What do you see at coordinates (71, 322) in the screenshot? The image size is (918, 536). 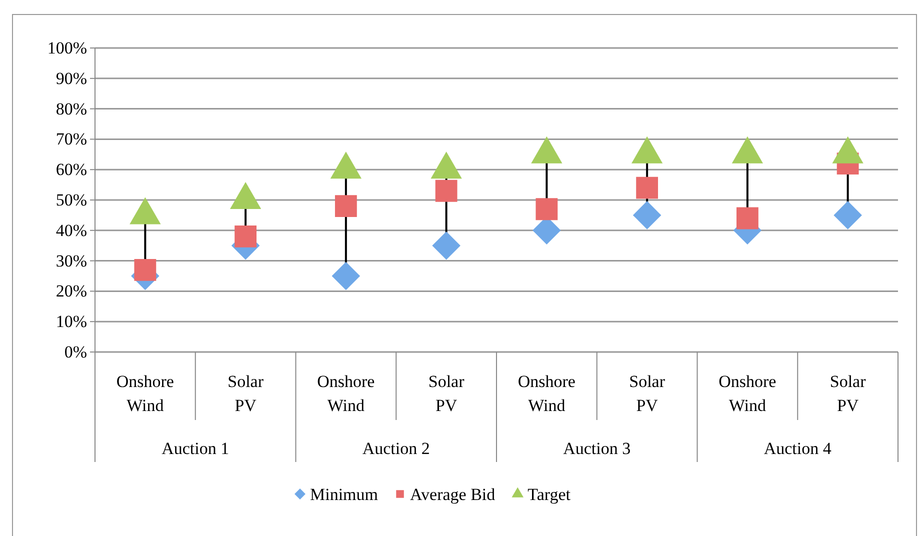 I see `y-tick-label: 10%` at bounding box center [71, 322].